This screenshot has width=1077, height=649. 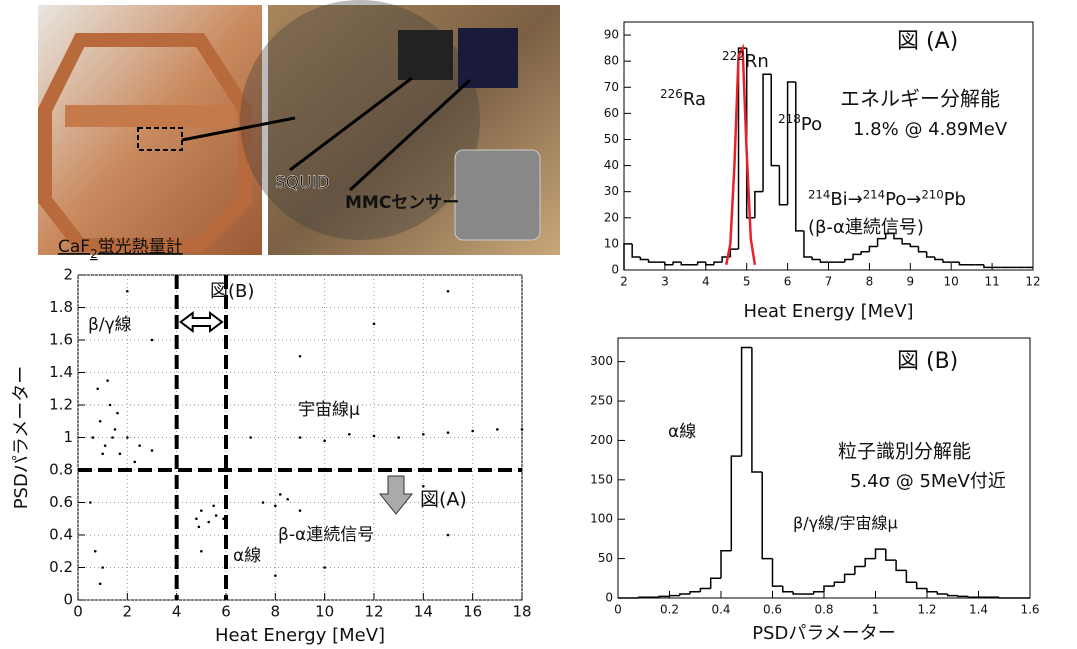 I want to click on fit-curve, so click(x=741, y=154).